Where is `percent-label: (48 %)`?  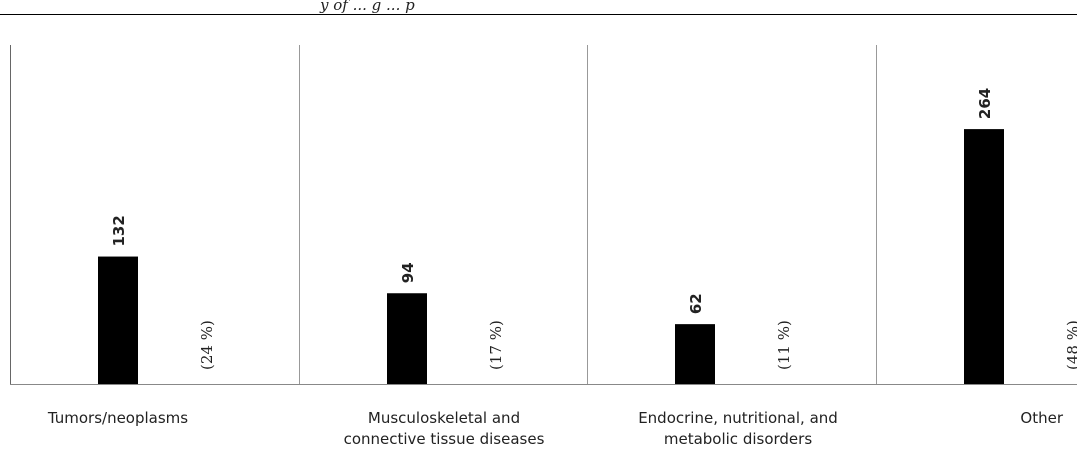 percent-label: (48 %) is located at coordinates (1070, 345).